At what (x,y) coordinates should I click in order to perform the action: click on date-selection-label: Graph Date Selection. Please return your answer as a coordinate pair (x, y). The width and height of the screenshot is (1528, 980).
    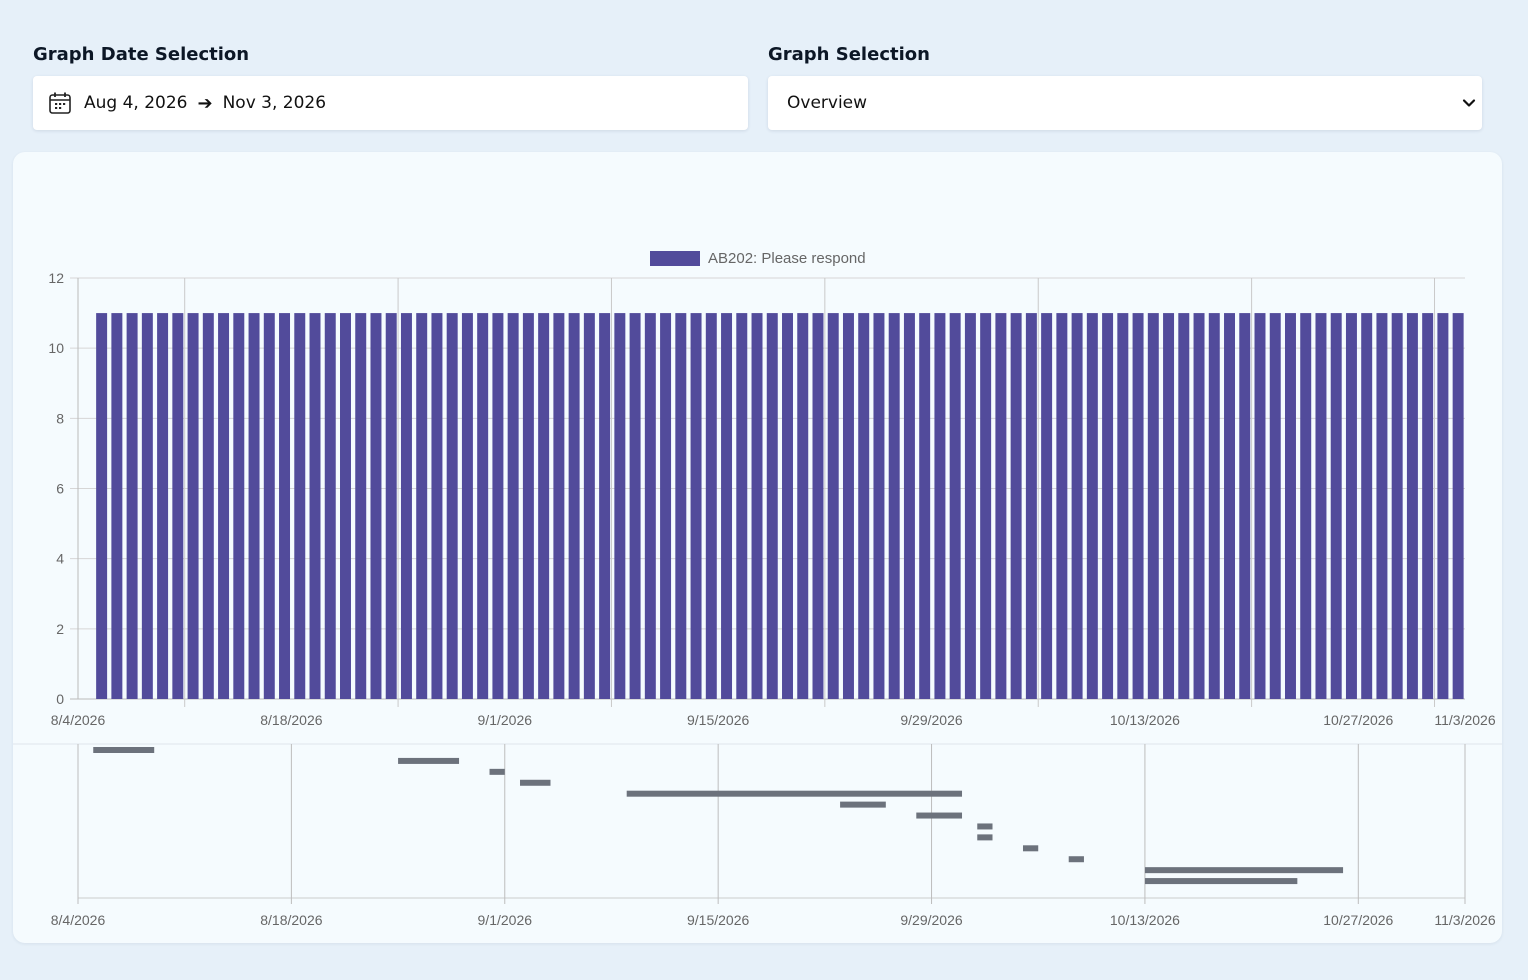
    Looking at the image, I should click on (141, 54).